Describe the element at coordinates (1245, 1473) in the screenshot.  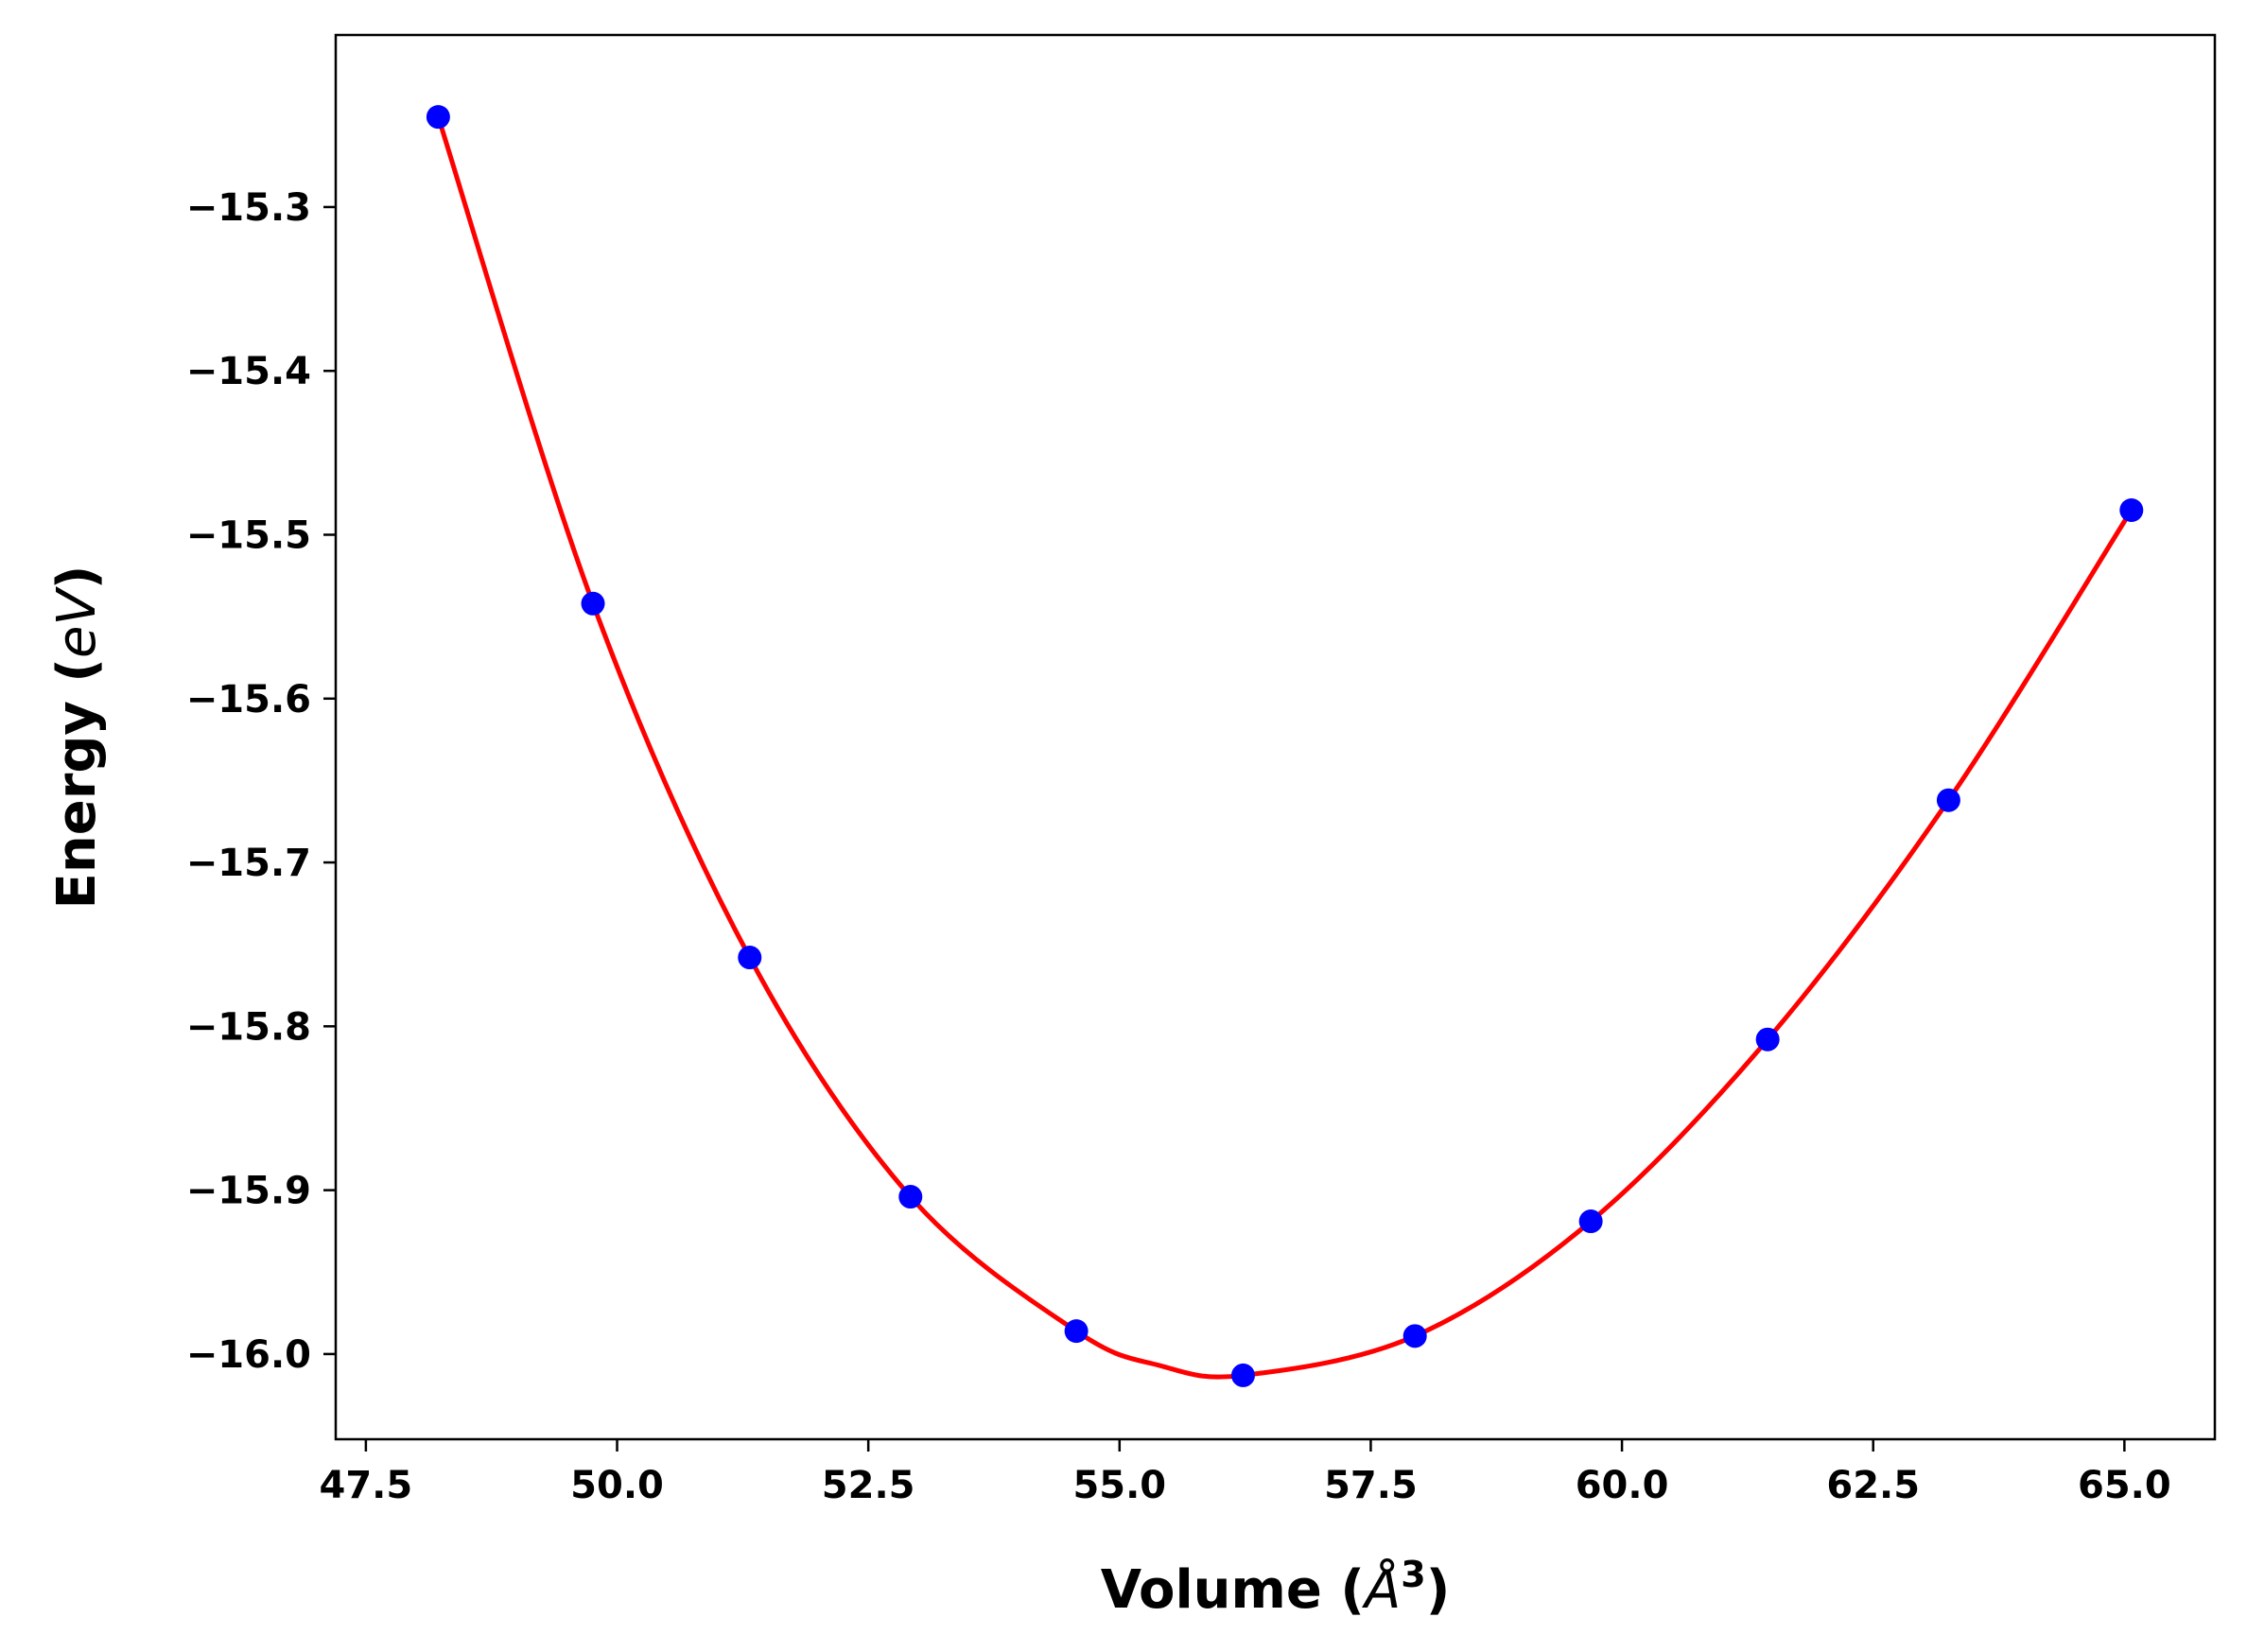
I see `x-axis: 47.5 50.0 52.5 55.0 57.5 60.0 62.5 65.0` at that location.